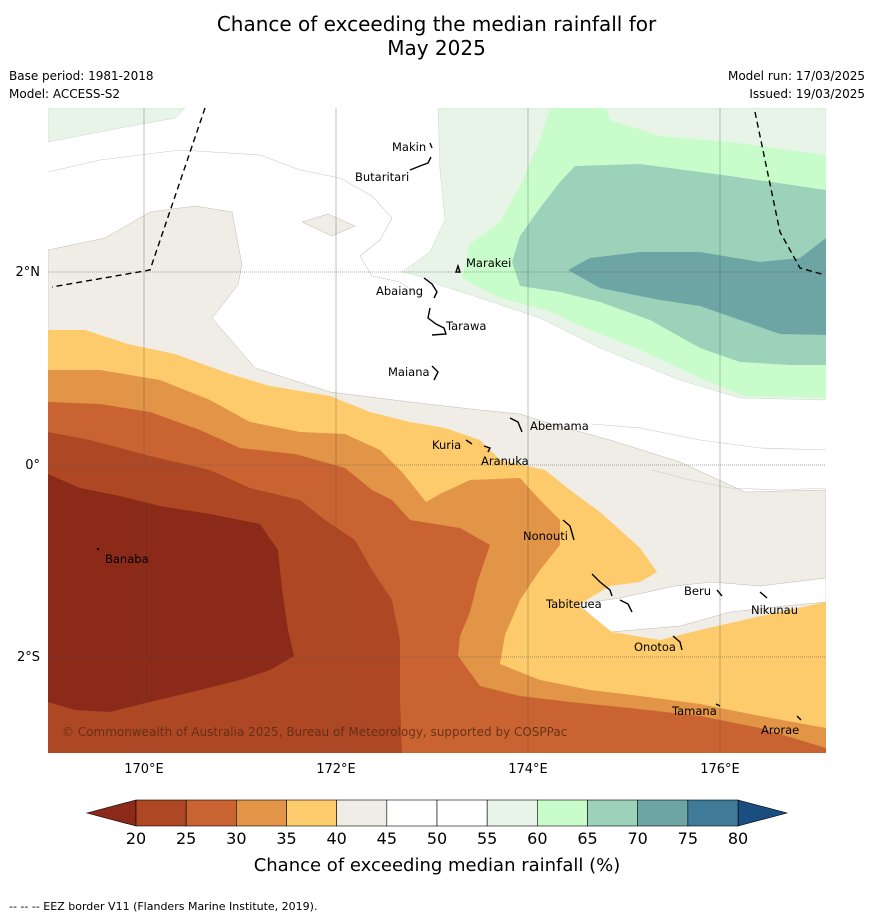 The width and height of the screenshot is (873, 919). What do you see at coordinates (612, 593) in the screenshot?
I see `island-tabiteuea` at bounding box center [612, 593].